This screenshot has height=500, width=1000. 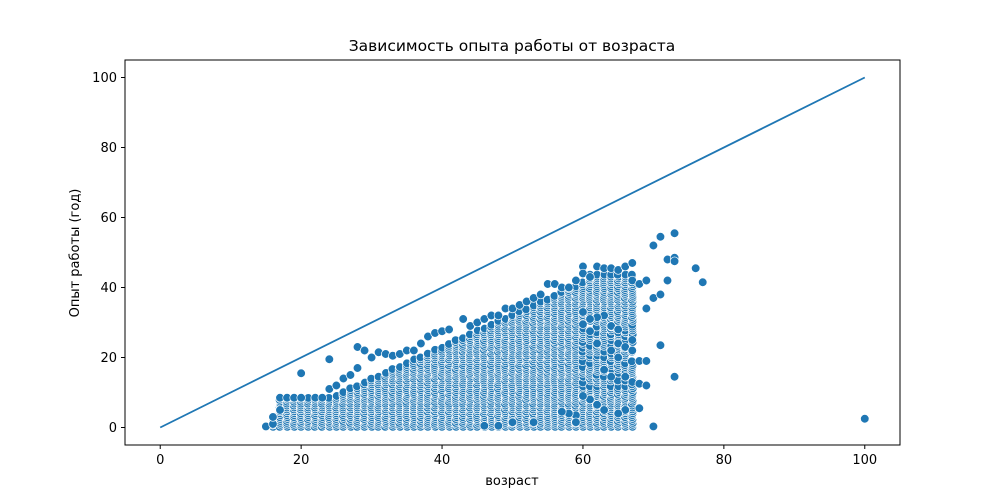 What do you see at coordinates (583, 460) in the screenshot?
I see `x-tick-label: 60` at bounding box center [583, 460].